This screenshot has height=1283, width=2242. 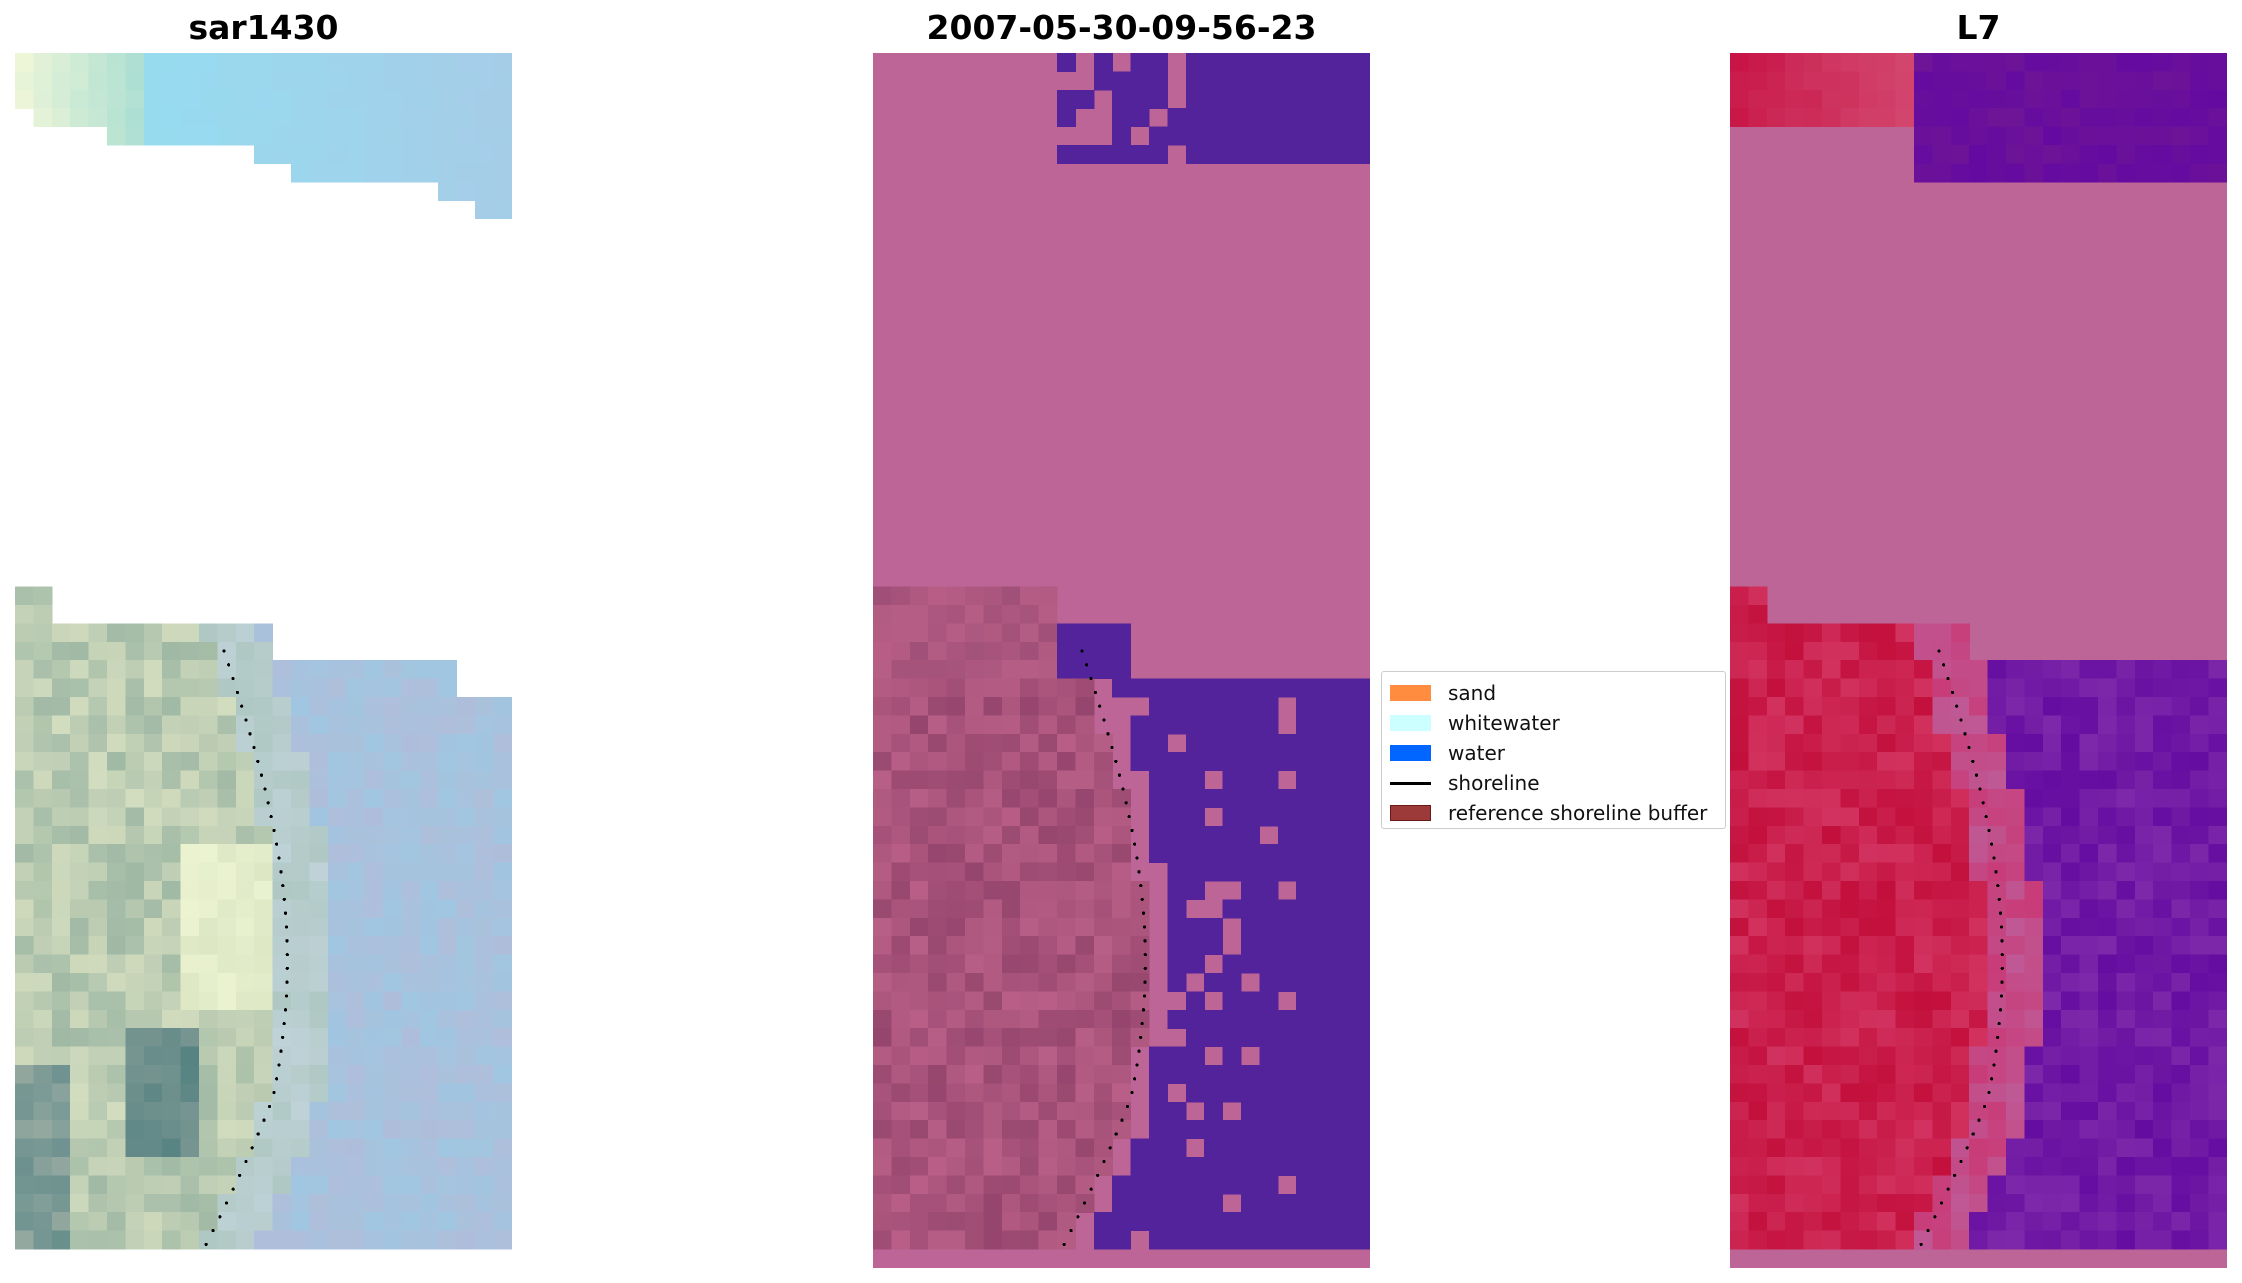 I want to click on legend-label-shoreline: shoreline, so click(x=1494, y=783).